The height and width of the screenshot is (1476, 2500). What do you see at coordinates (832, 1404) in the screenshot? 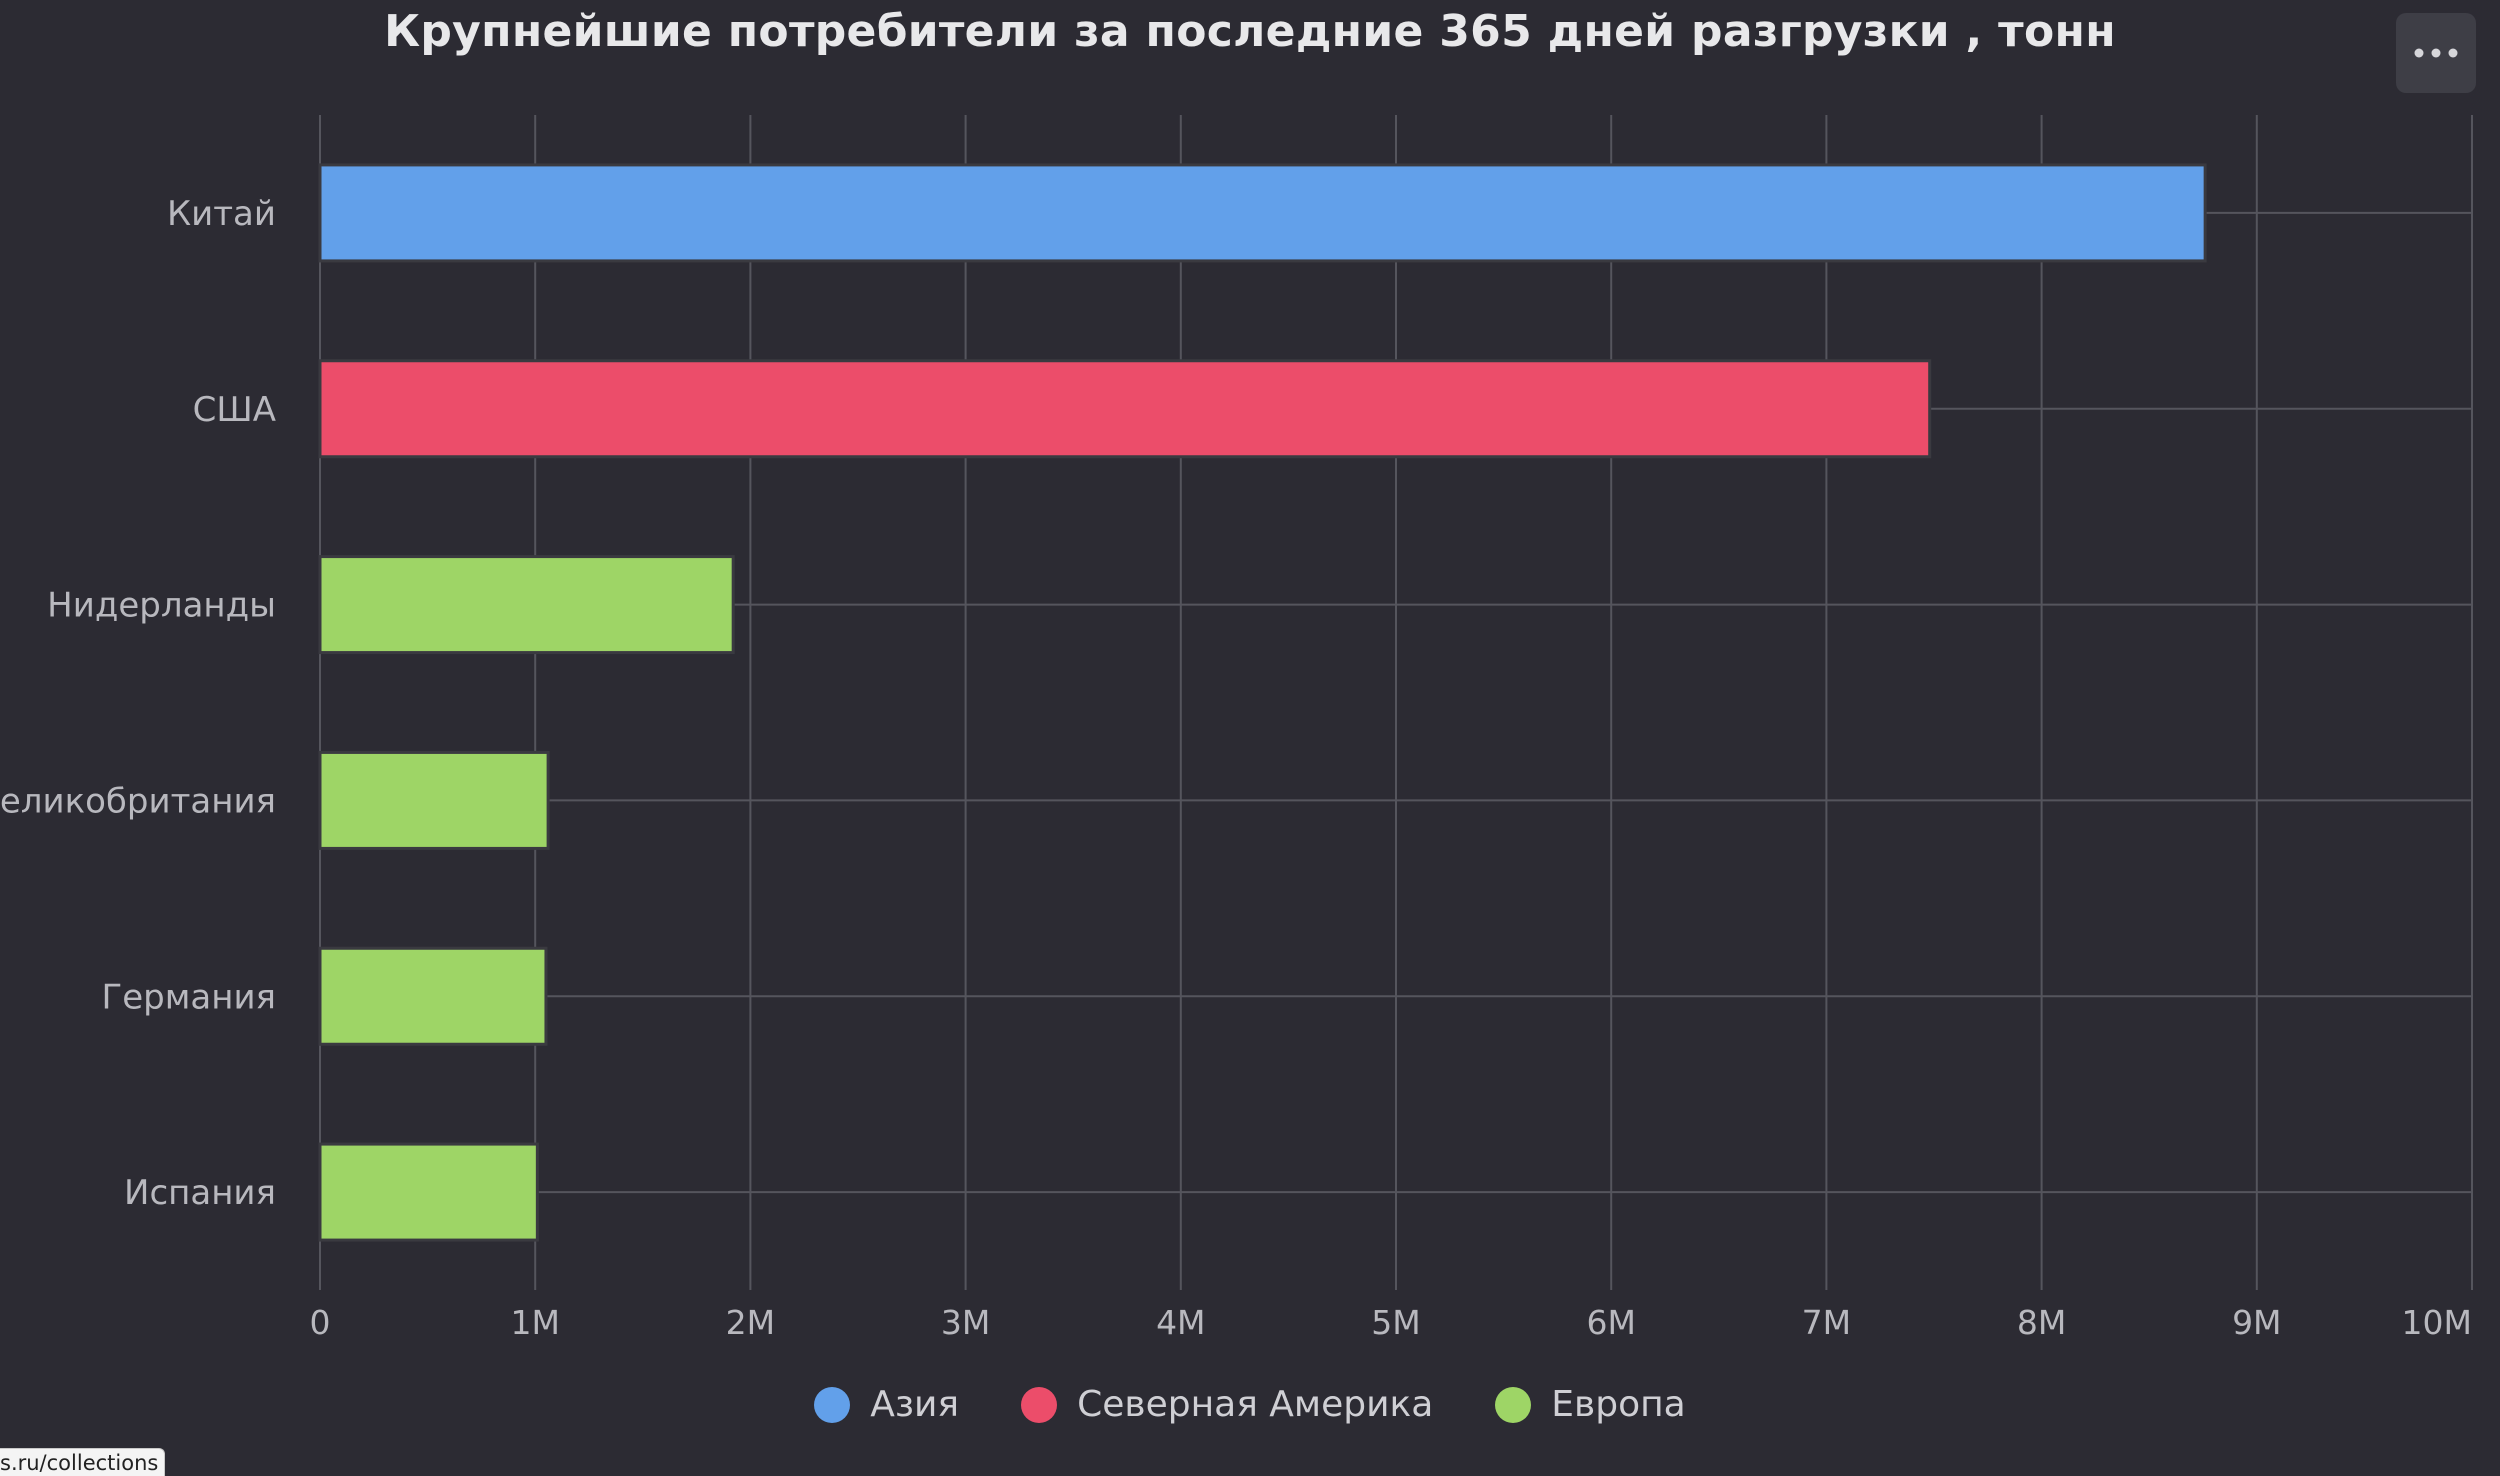
I see `legend-dot-asia-icon` at bounding box center [832, 1404].